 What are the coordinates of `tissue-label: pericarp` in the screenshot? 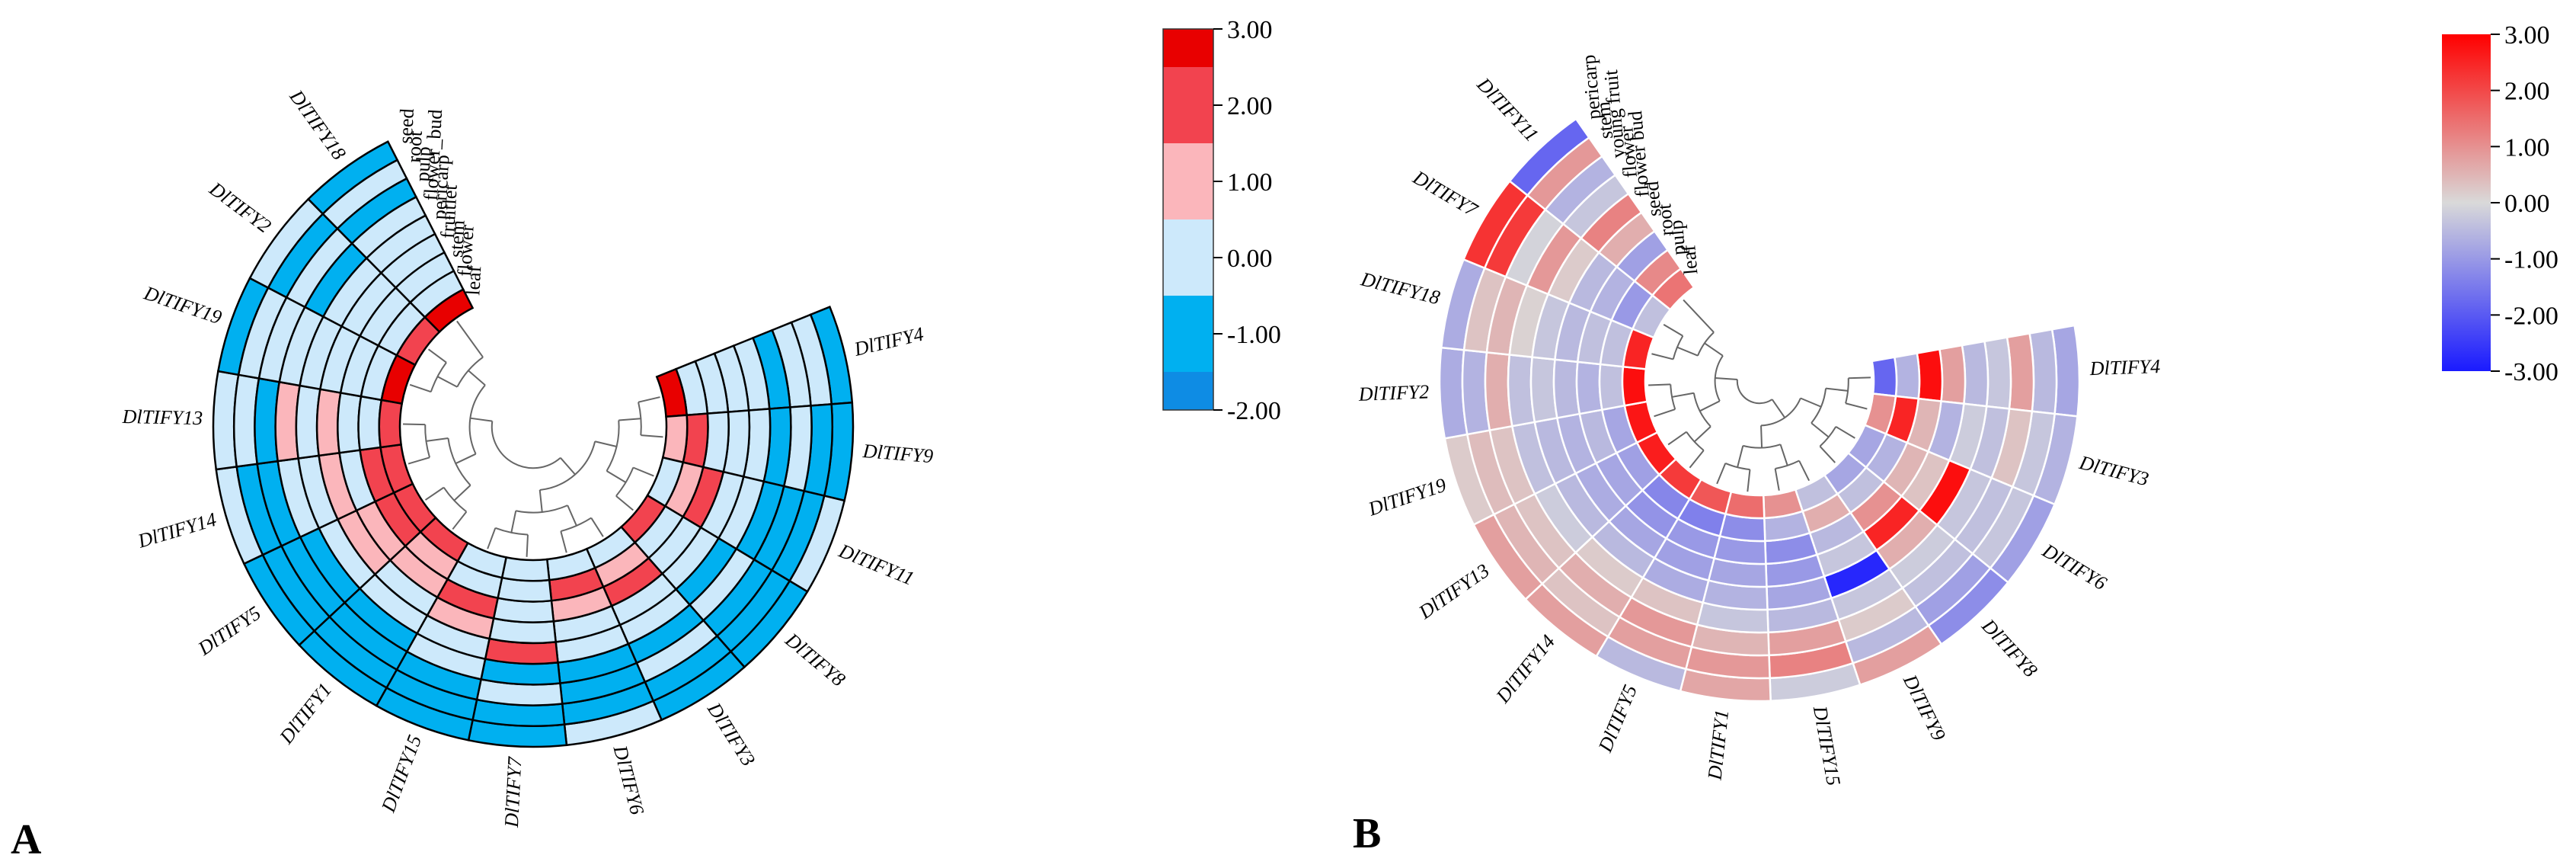 It's located at (441, 187).